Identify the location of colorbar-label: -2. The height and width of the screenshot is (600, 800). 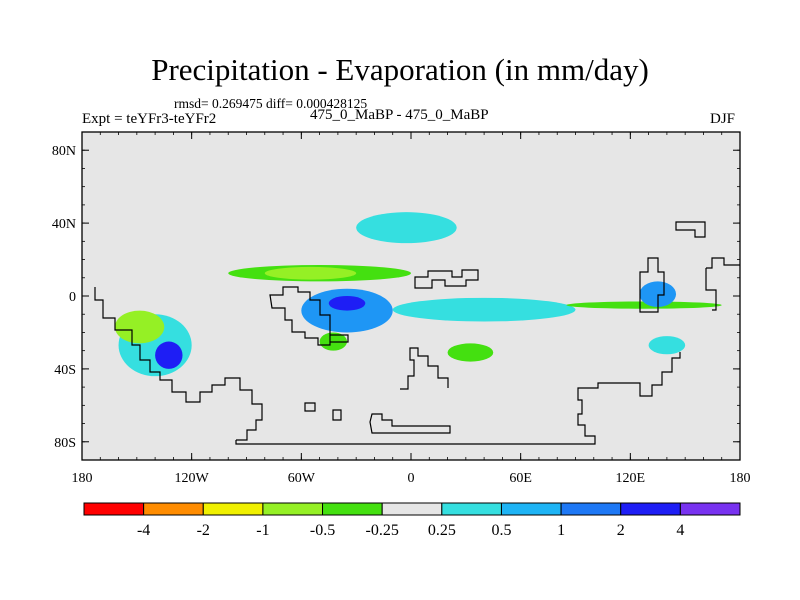
(203, 530).